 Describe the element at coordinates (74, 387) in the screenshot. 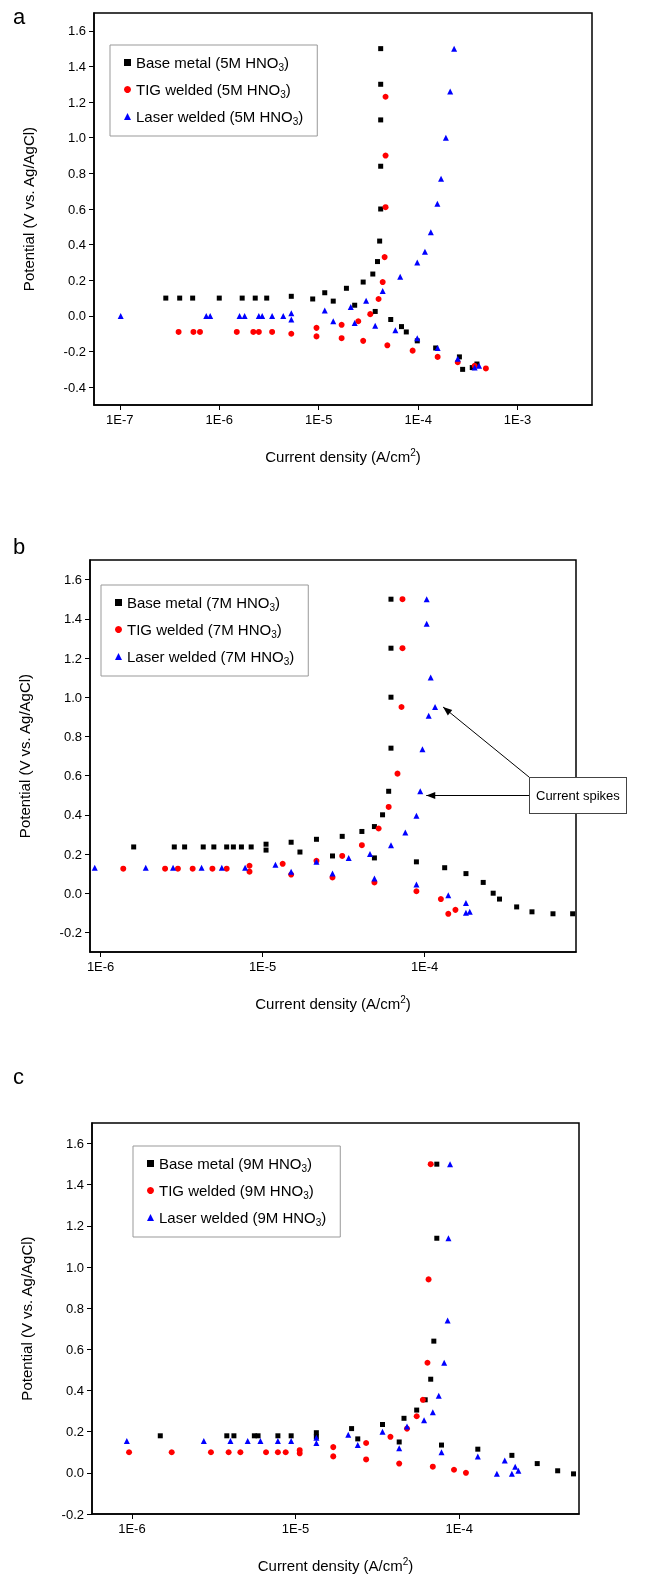

I see `y-tick-label: -0.4` at that location.